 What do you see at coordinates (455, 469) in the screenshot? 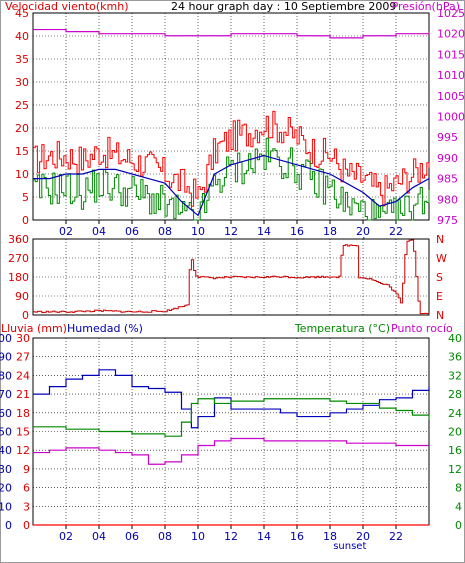
I see `temperature-y-tick: 12` at bounding box center [455, 469].